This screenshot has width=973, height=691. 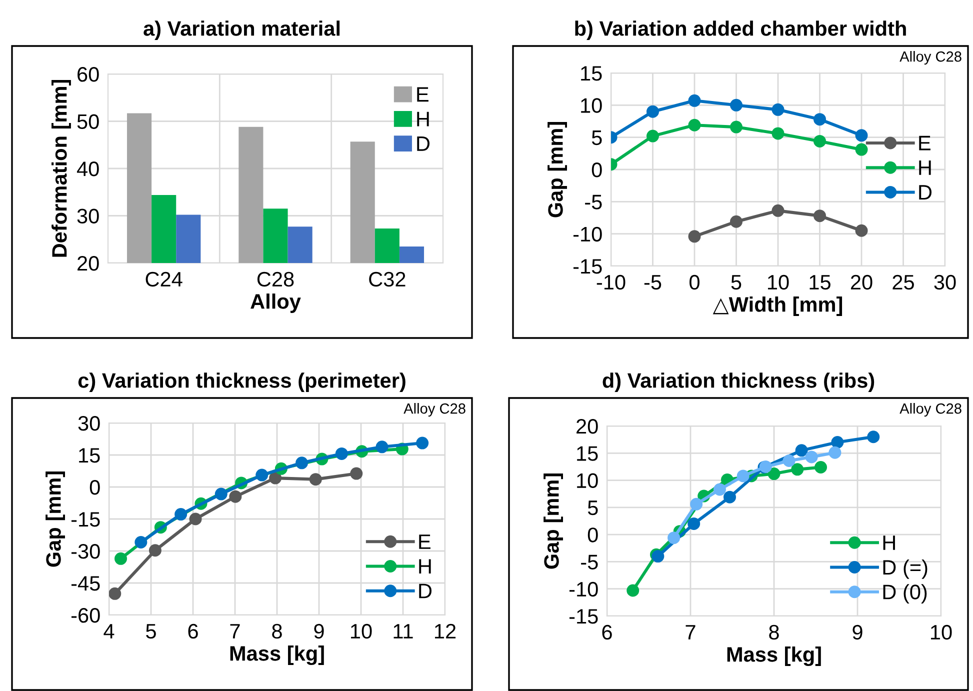 What do you see at coordinates (61, 168) in the screenshot?
I see `y-axis-title: Deformation [mm]` at bounding box center [61, 168].